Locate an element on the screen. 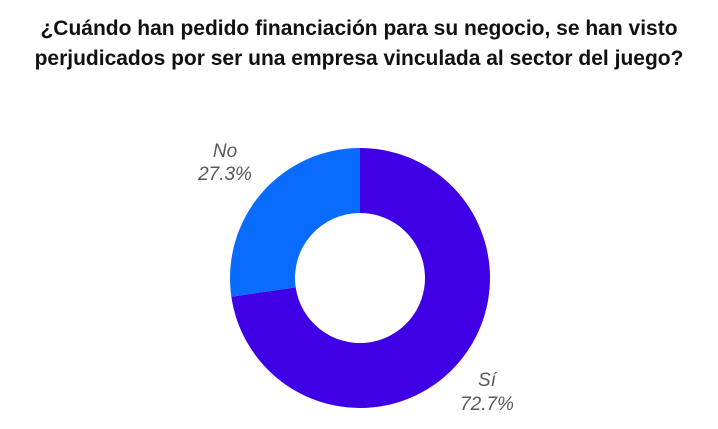  slice-value-si: 72.7% is located at coordinates (487, 404).